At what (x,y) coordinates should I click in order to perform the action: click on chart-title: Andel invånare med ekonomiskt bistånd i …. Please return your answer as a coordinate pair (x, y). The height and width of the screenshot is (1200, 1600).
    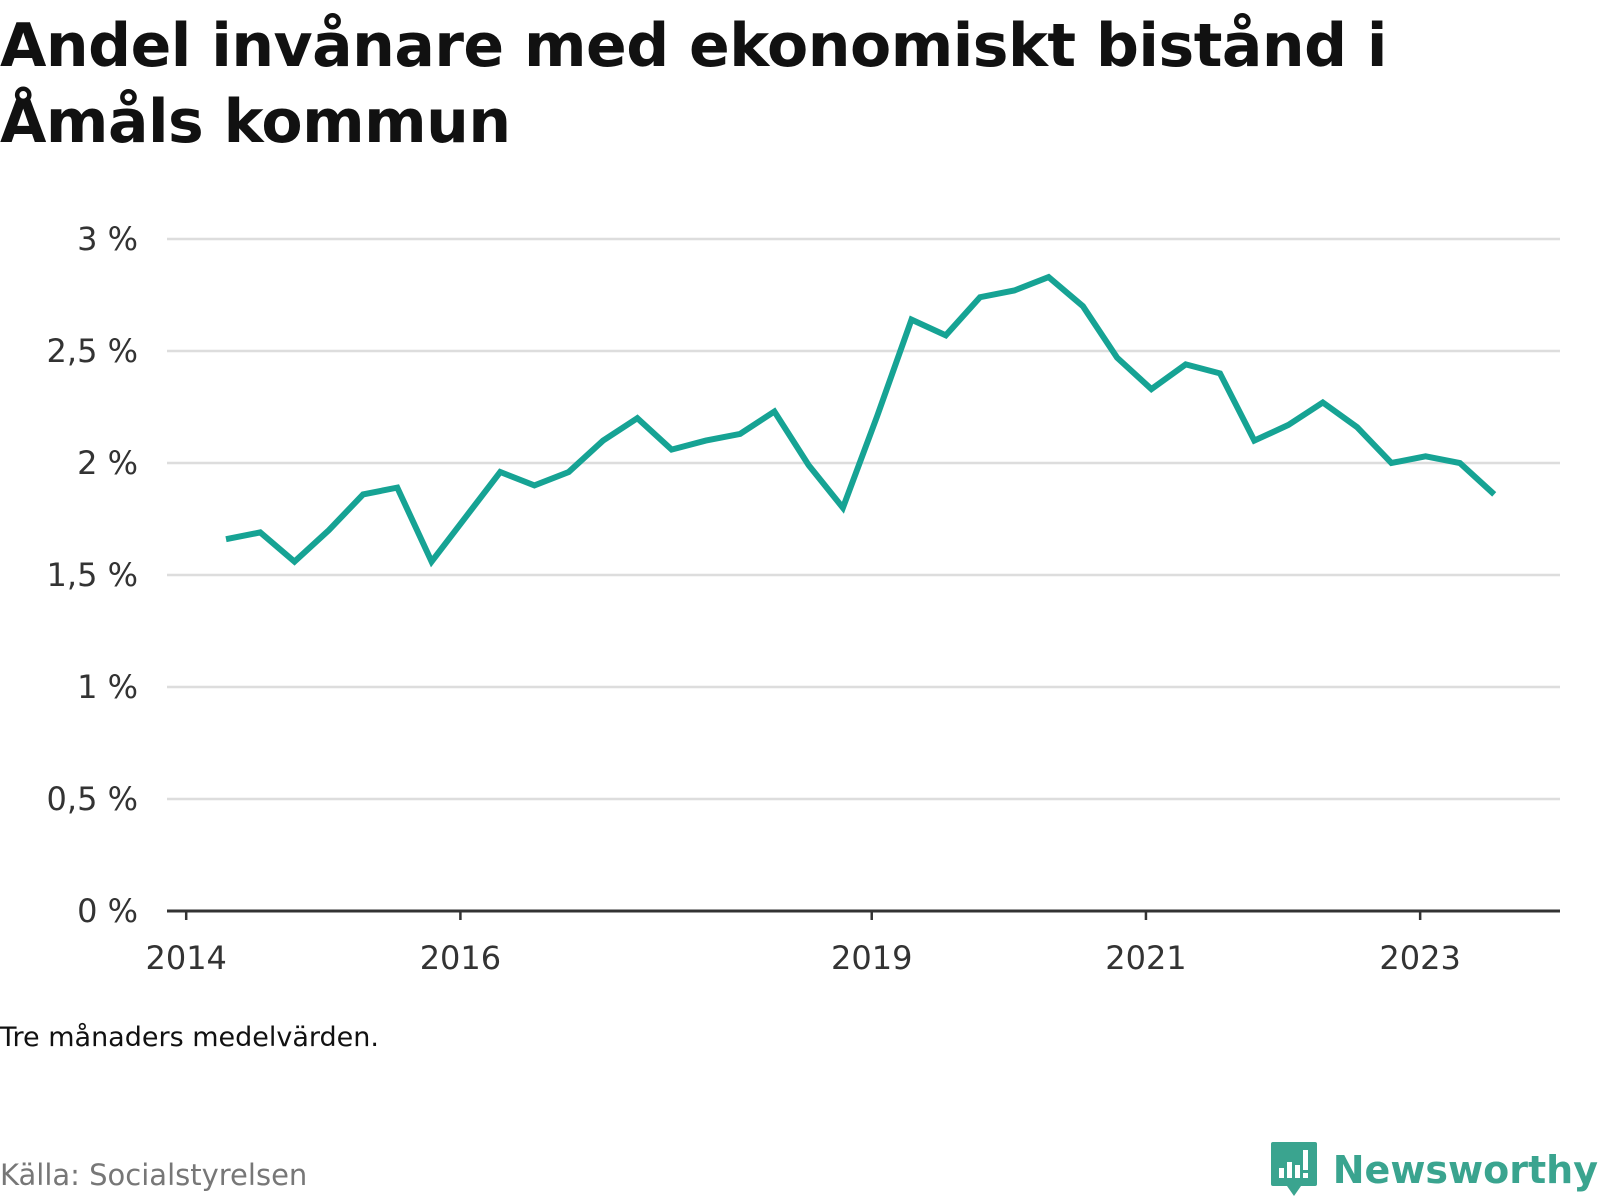
    Looking at the image, I should click on (693, 84).